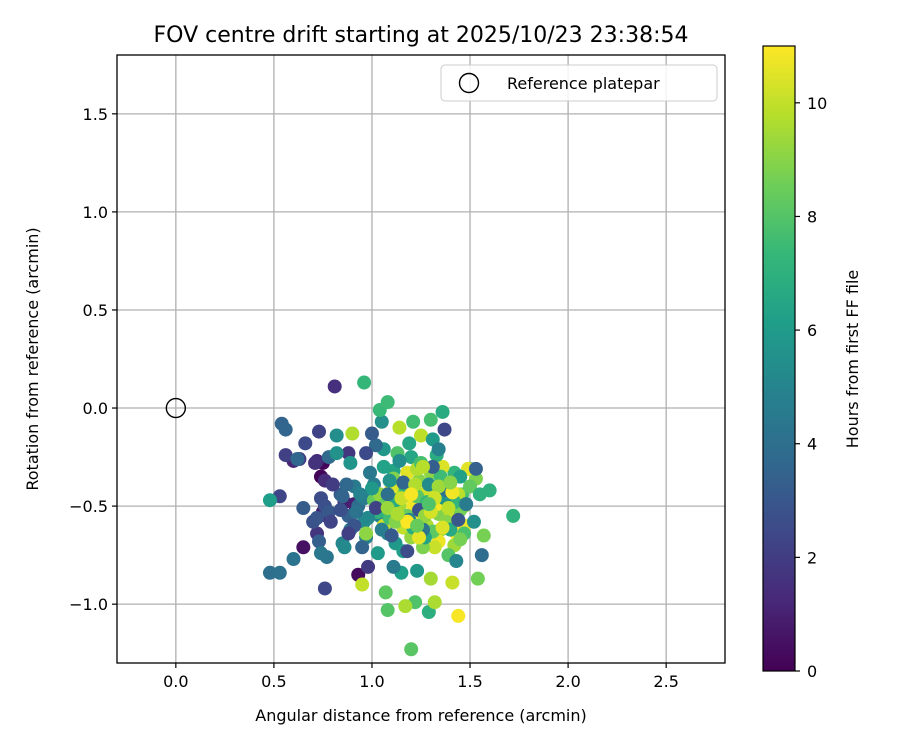 This screenshot has width=900, height=750. Describe the element at coordinates (812, 444) in the screenshot. I see `colorbar-tick-label: 4` at that location.